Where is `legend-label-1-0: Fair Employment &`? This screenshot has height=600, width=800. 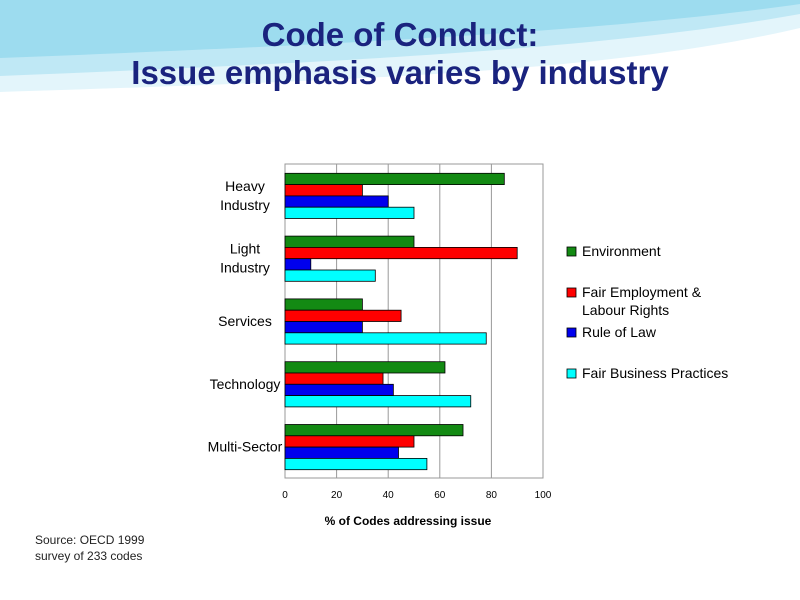
legend-label-1-0: Fair Employment & is located at coordinates (642, 292).